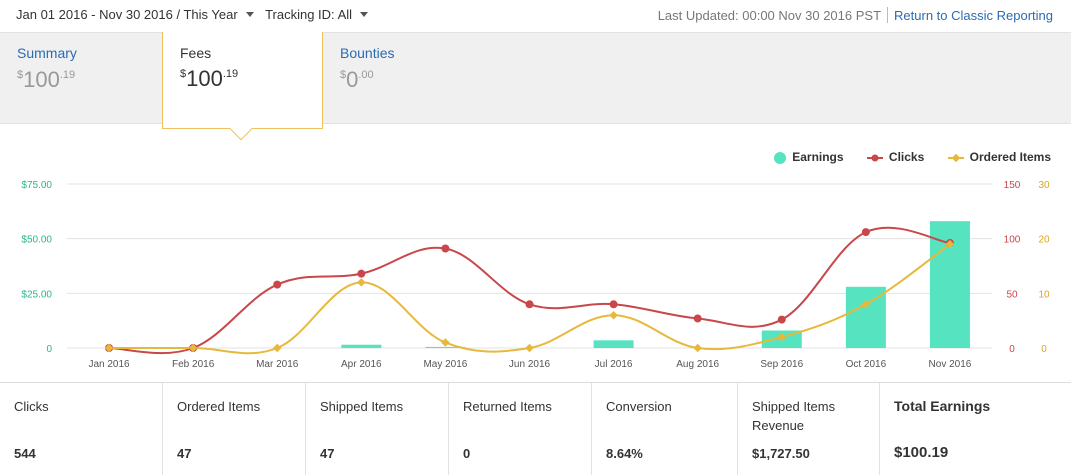 This screenshot has height=475, width=1071. I want to click on y-left-tick-label: 0, so click(49, 349).